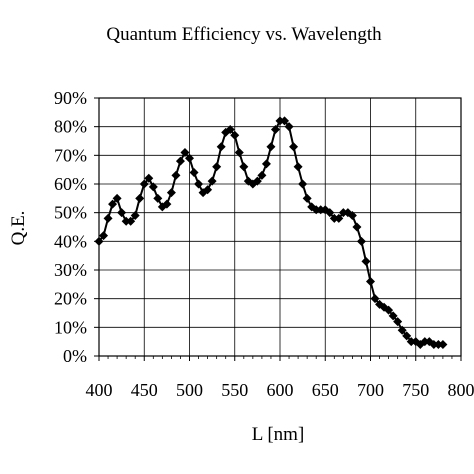 This screenshot has height=474, width=474. I want to click on y-tick-label: 60%, so click(70, 184).